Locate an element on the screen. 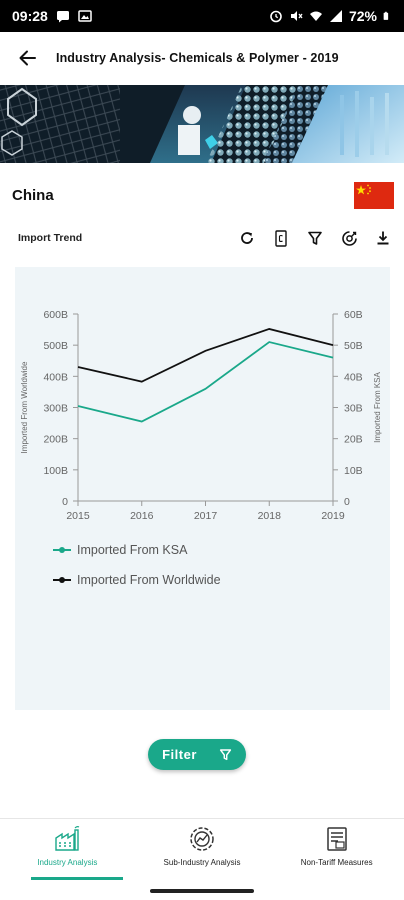  nav-label: Industry Analysis is located at coordinates (67, 862).